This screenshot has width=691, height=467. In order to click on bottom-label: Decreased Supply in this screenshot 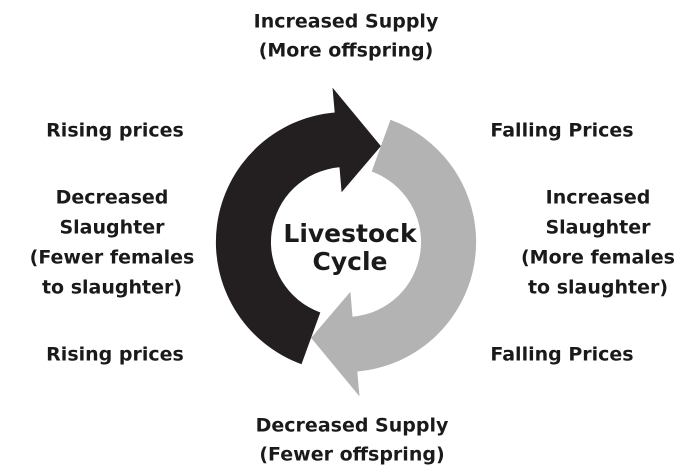, I will do `click(352, 426)`.